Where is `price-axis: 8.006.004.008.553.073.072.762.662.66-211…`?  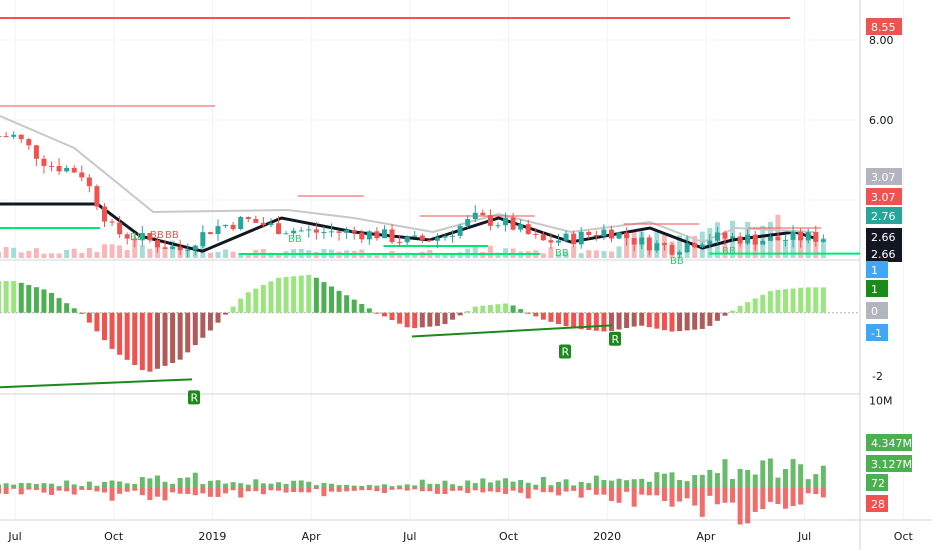
price-axis: 8.006.004.008.553.073.072.762.662.66-211… is located at coordinates (889, 265).